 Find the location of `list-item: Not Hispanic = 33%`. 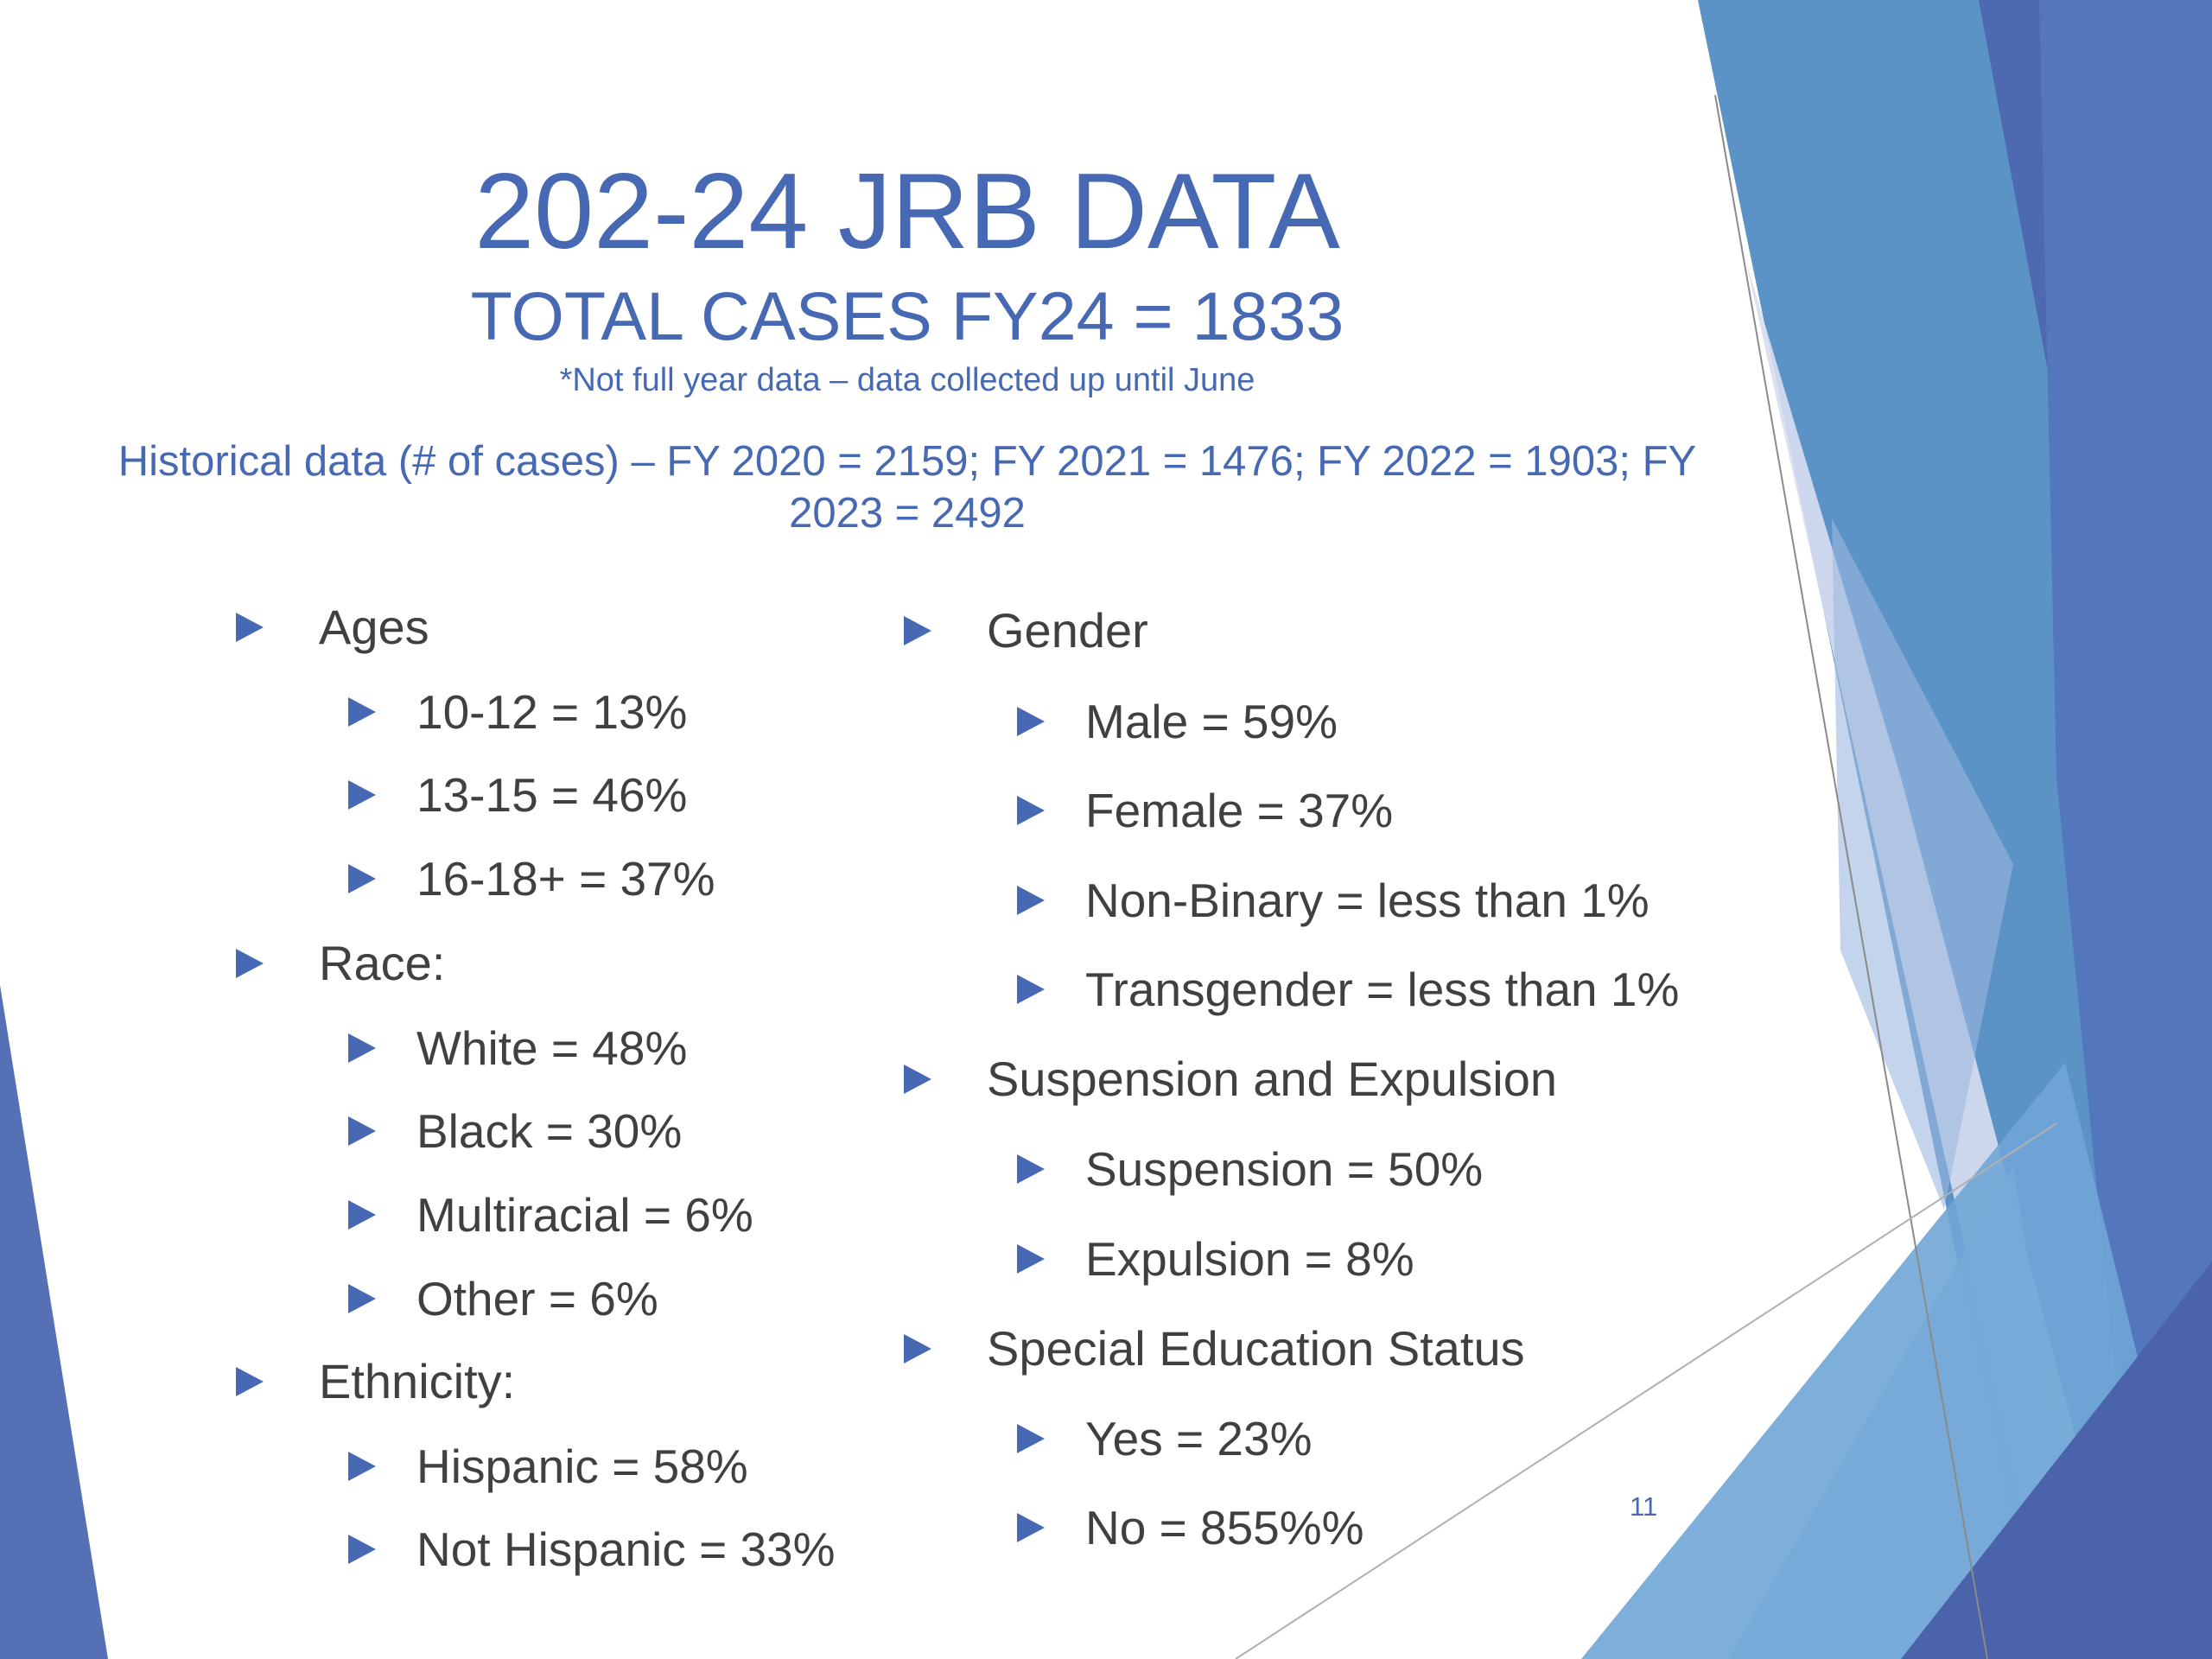

list-item: Not Hispanic = 33% is located at coordinates (592, 1549).